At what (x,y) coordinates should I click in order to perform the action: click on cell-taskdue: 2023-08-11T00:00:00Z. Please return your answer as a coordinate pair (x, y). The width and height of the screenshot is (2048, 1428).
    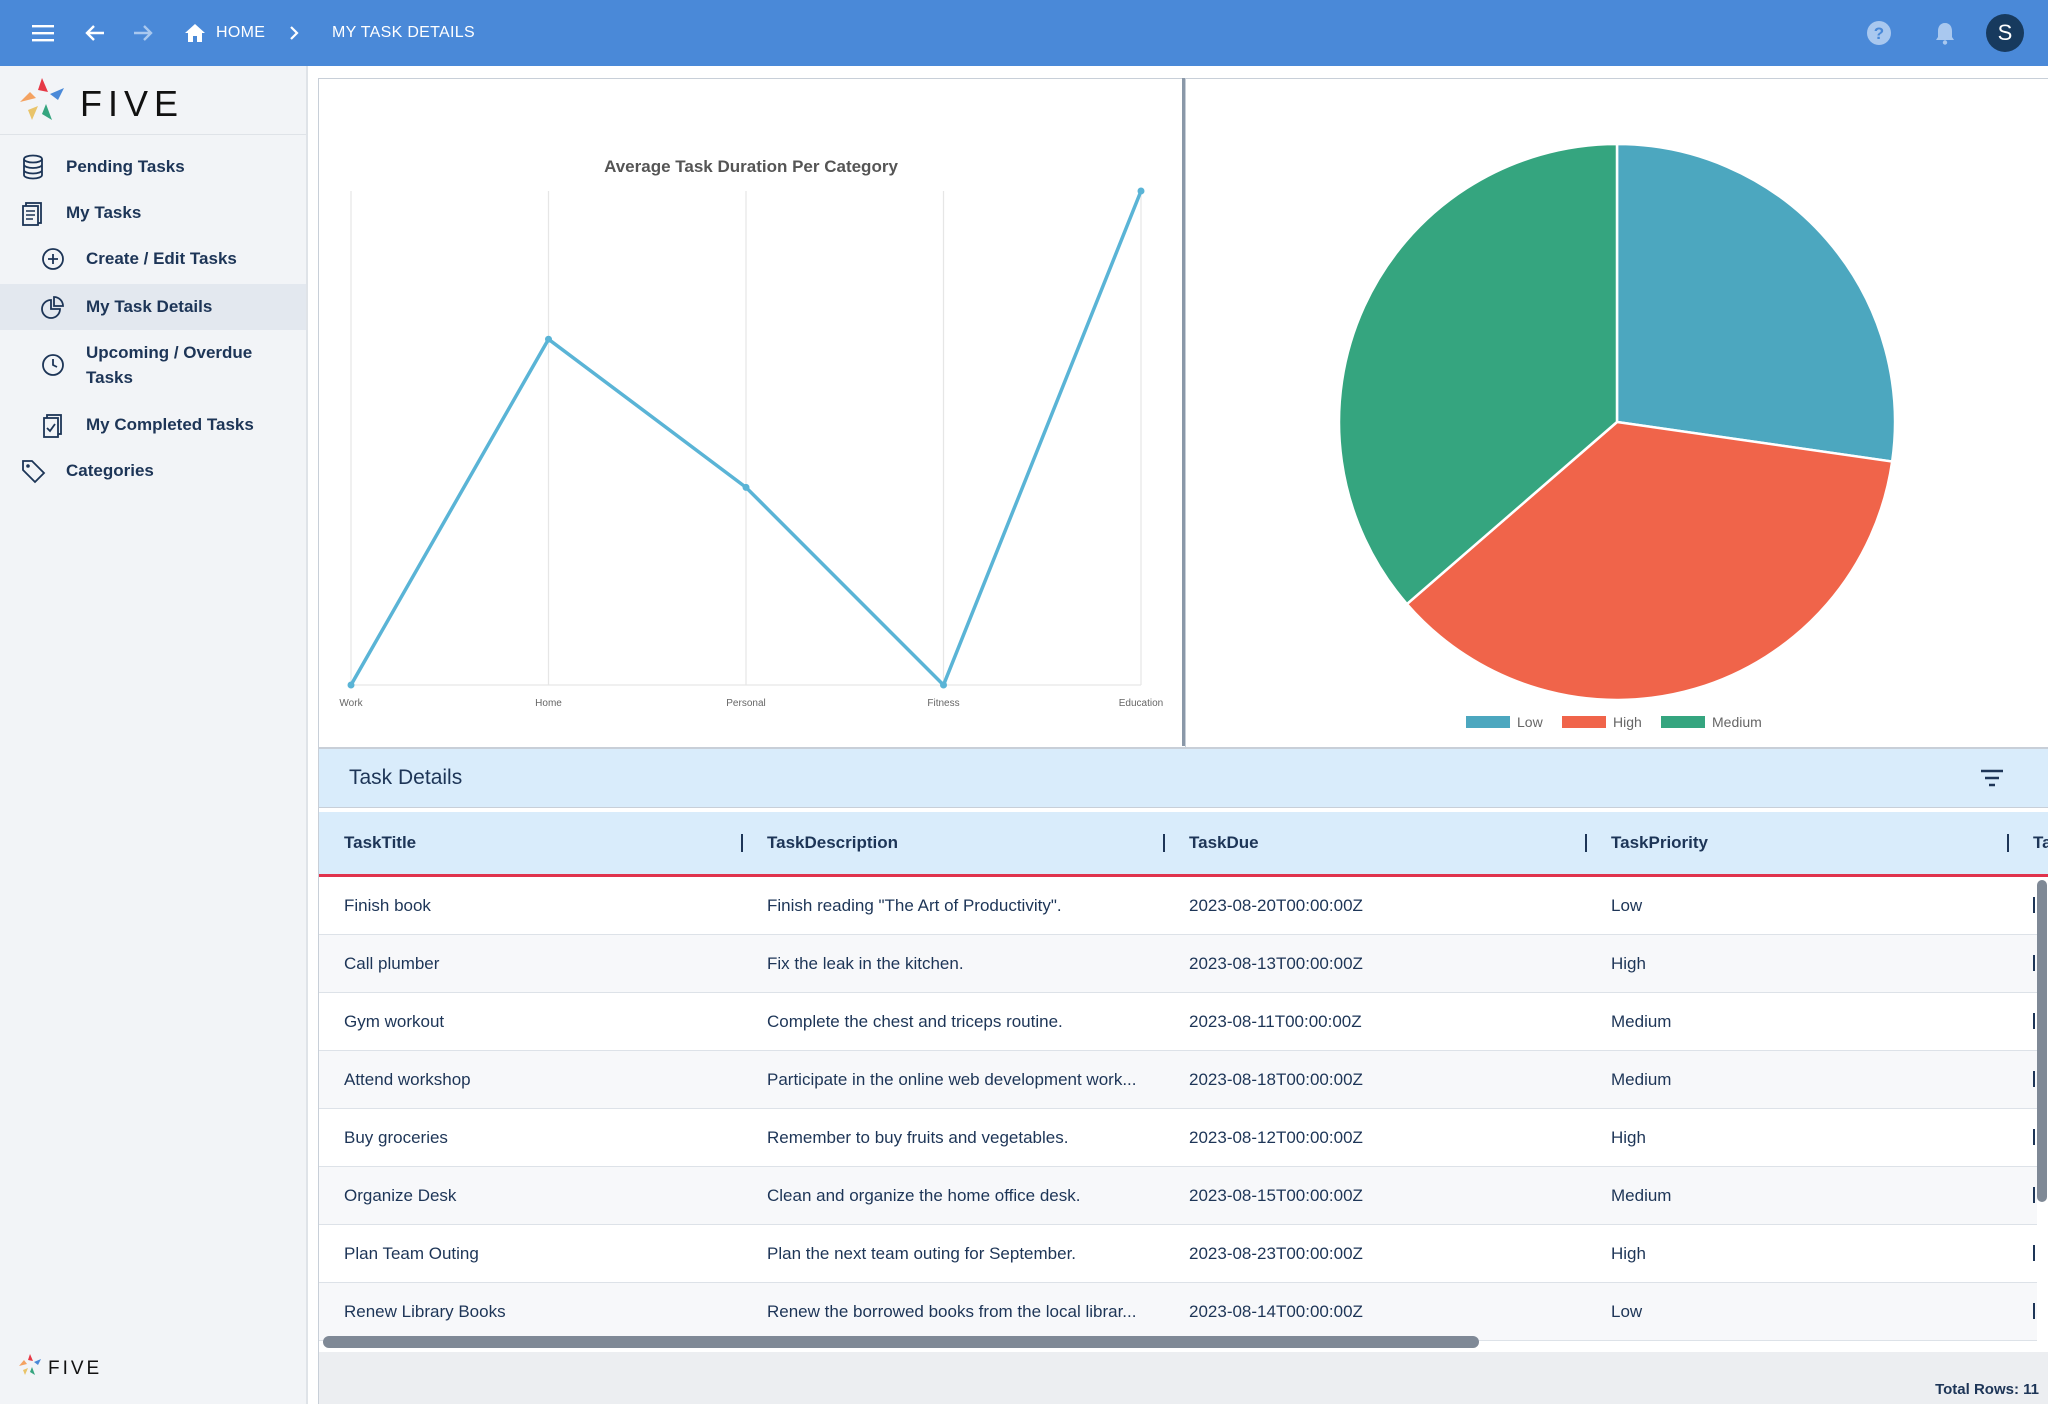
    Looking at the image, I should click on (1275, 1021).